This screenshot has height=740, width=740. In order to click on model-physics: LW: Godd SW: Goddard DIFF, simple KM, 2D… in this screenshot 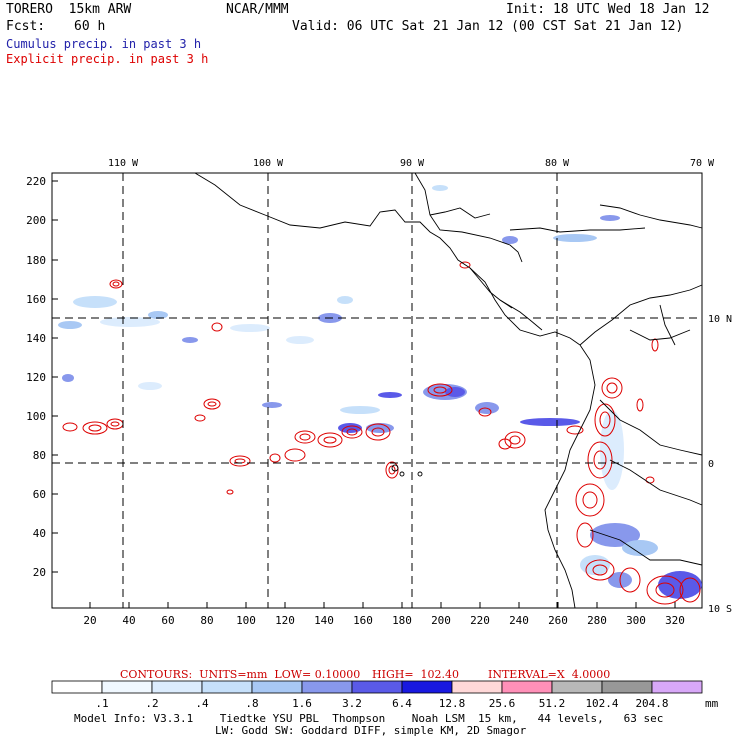, I will do `click(371, 730)`.